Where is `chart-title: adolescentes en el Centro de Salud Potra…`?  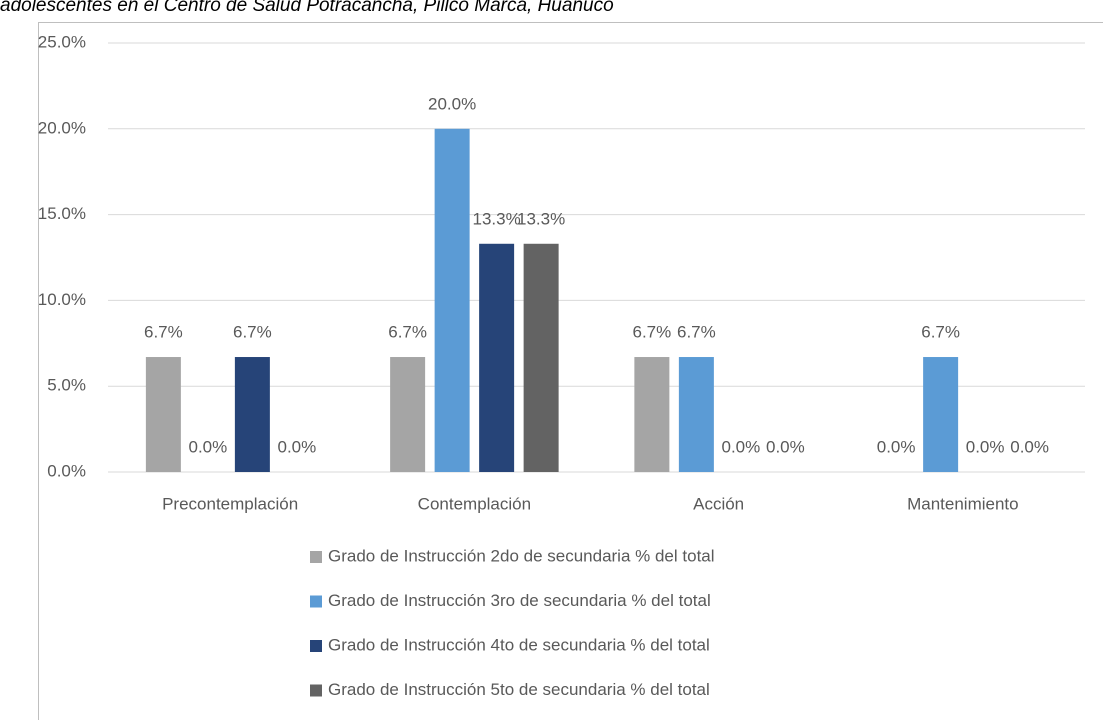 chart-title: adolescentes en el Centro de Salud Potra… is located at coordinates (307, 8).